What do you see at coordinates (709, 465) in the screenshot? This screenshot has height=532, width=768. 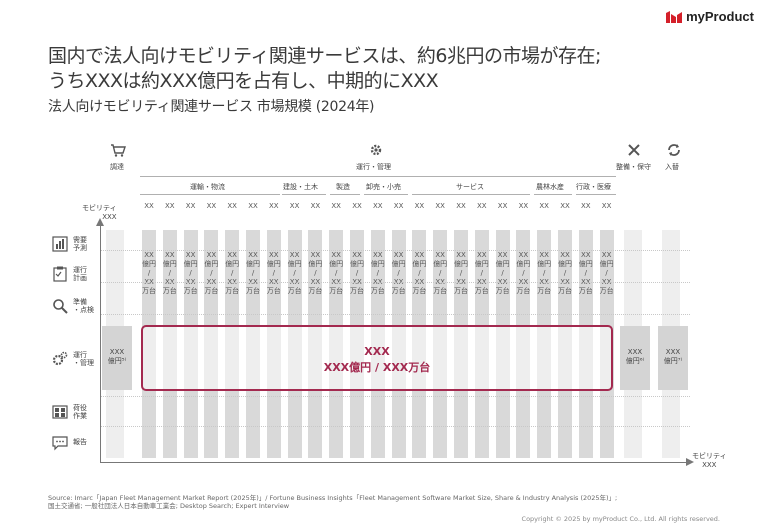 I see `x-axis-line-2: XXX` at bounding box center [709, 465].